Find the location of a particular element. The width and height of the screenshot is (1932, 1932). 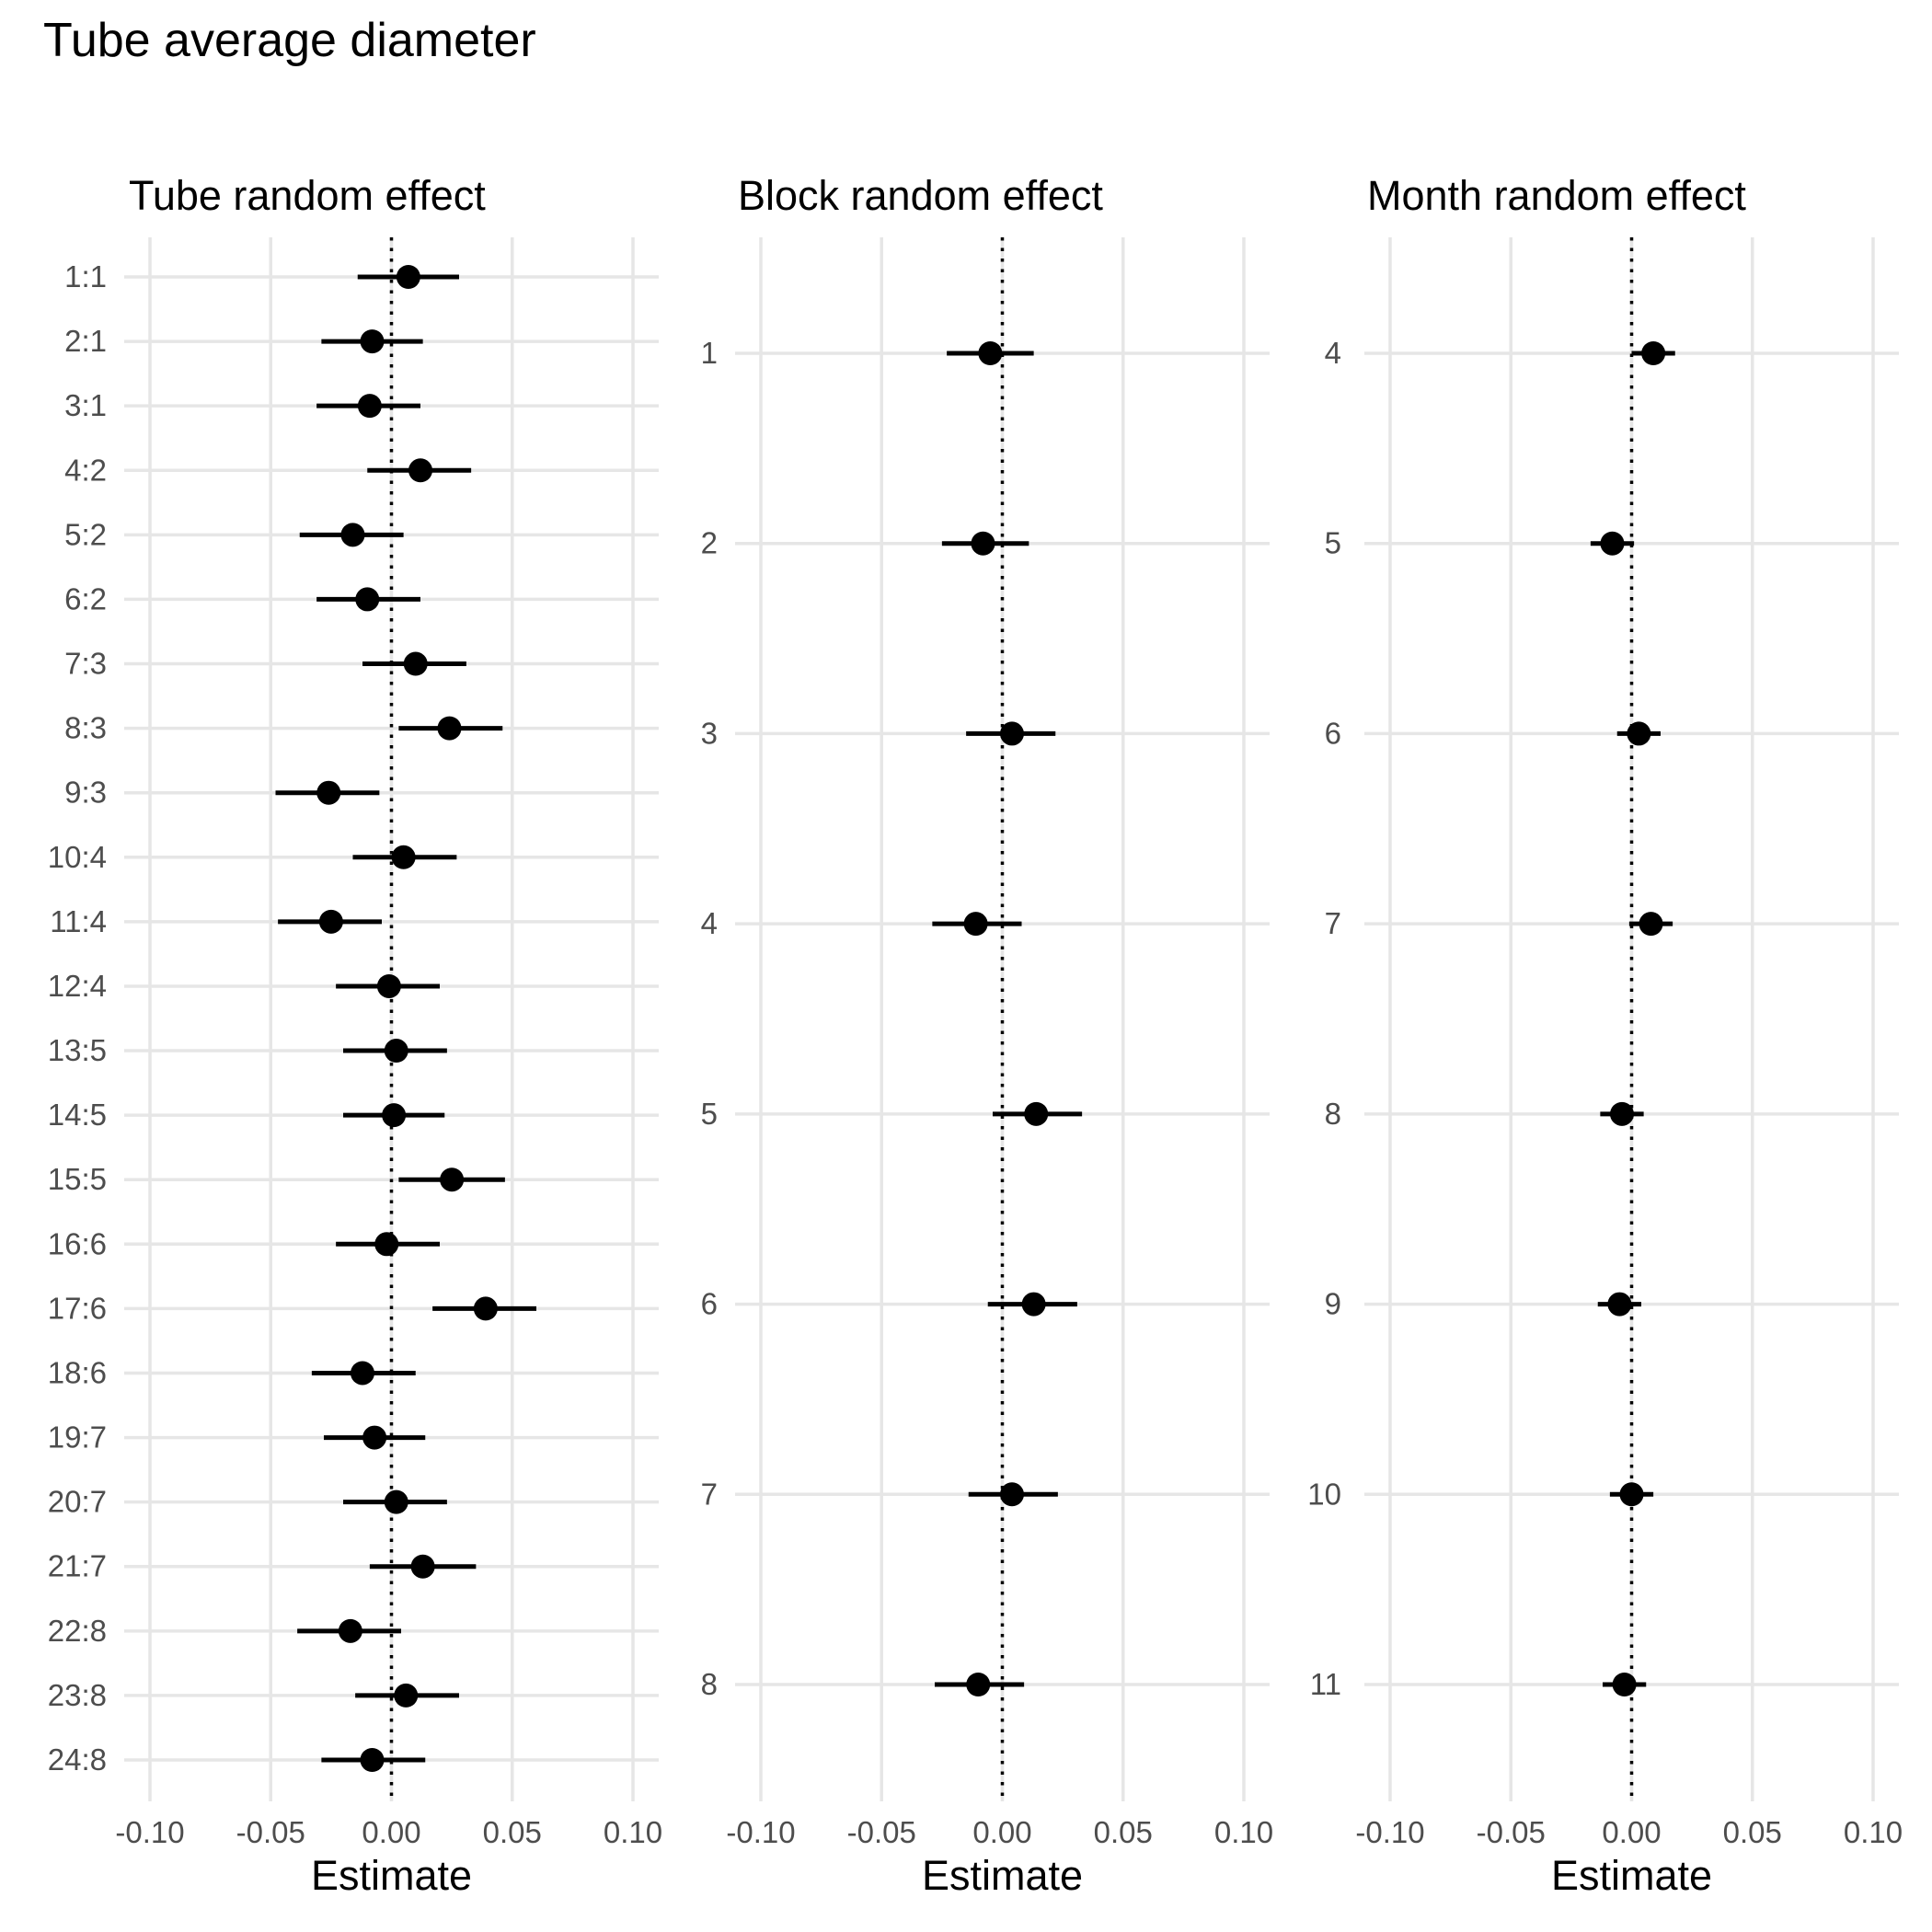

panel2-ytick-5: 5 is located at coordinates (709, 1114).